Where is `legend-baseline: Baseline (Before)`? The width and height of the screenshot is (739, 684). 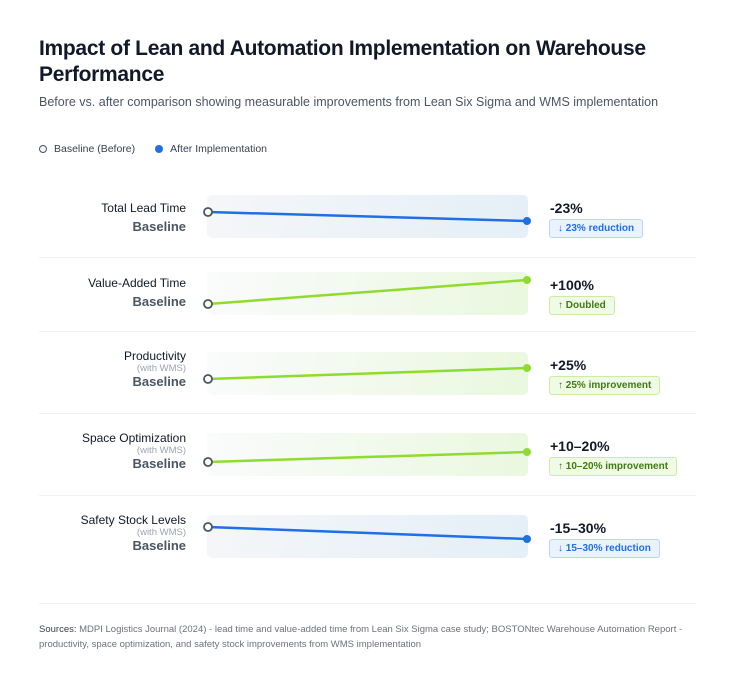 legend-baseline: Baseline (Before) is located at coordinates (87, 149).